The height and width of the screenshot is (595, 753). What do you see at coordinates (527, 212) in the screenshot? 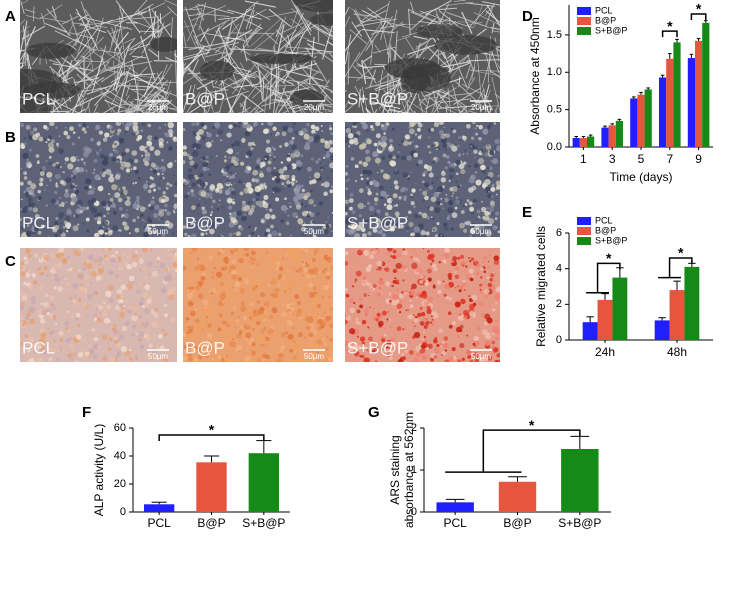
I see `panel-letter: E` at bounding box center [527, 212].